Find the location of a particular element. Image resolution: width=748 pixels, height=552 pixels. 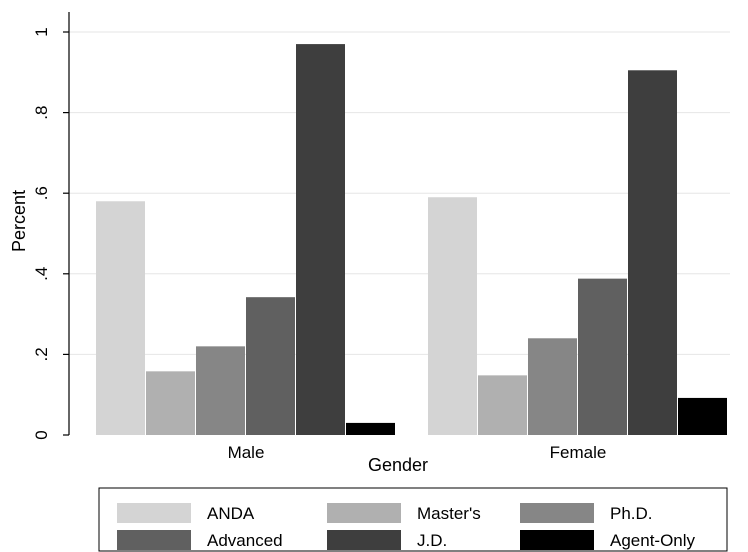

legend-label: ANDA is located at coordinates (231, 513).